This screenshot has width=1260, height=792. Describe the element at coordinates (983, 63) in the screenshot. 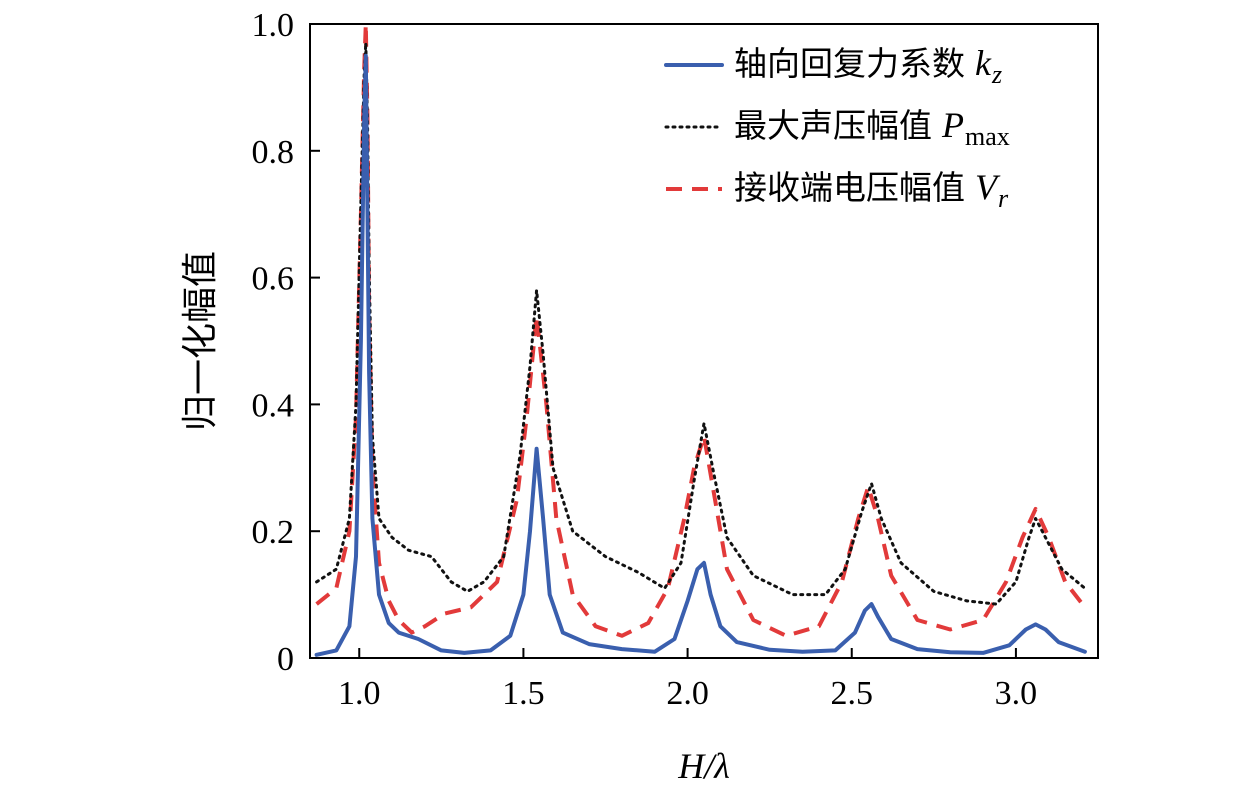

I see `legend-symbol: k` at that location.